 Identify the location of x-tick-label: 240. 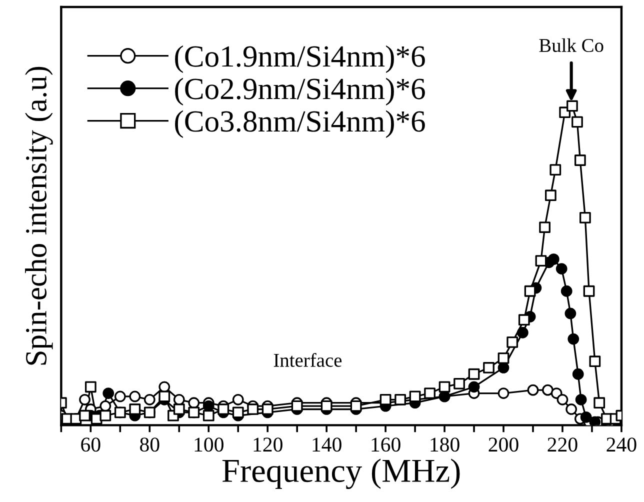
(621, 445).